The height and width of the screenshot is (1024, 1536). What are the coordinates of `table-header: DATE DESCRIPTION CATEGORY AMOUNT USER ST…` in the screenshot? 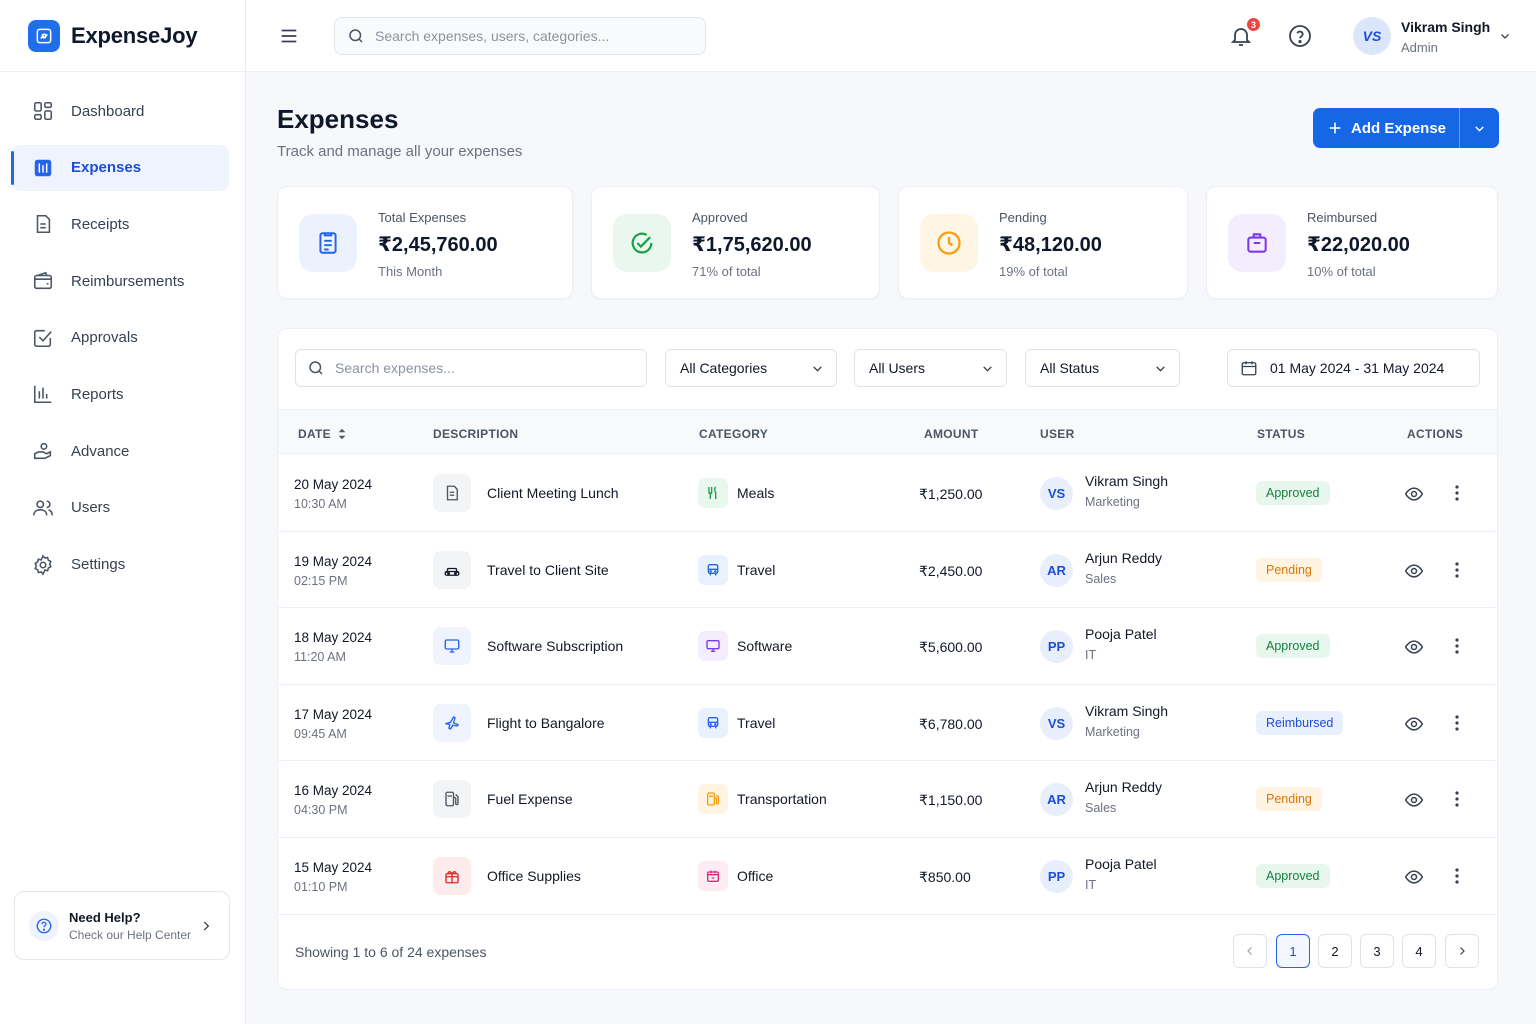 It's located at (887, 431).